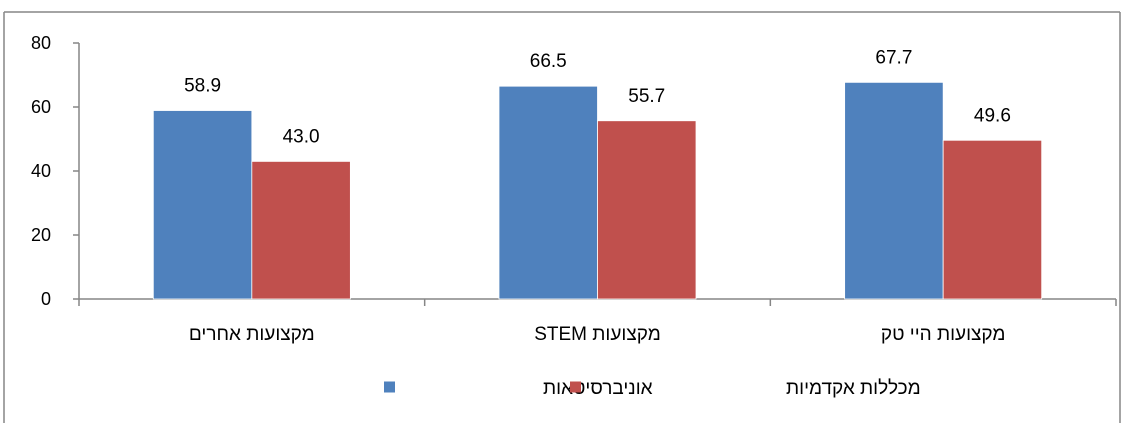 This screenshot has height=423, width=1126. I want to click on category-labels: מקצועות אחרים מקצועות STEM מקצועות היי טק, so click(597, 334).